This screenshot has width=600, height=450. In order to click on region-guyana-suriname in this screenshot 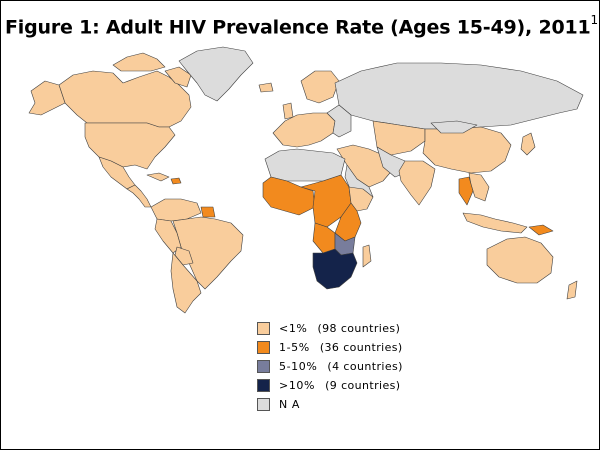, I will do `click(208, 212)`.